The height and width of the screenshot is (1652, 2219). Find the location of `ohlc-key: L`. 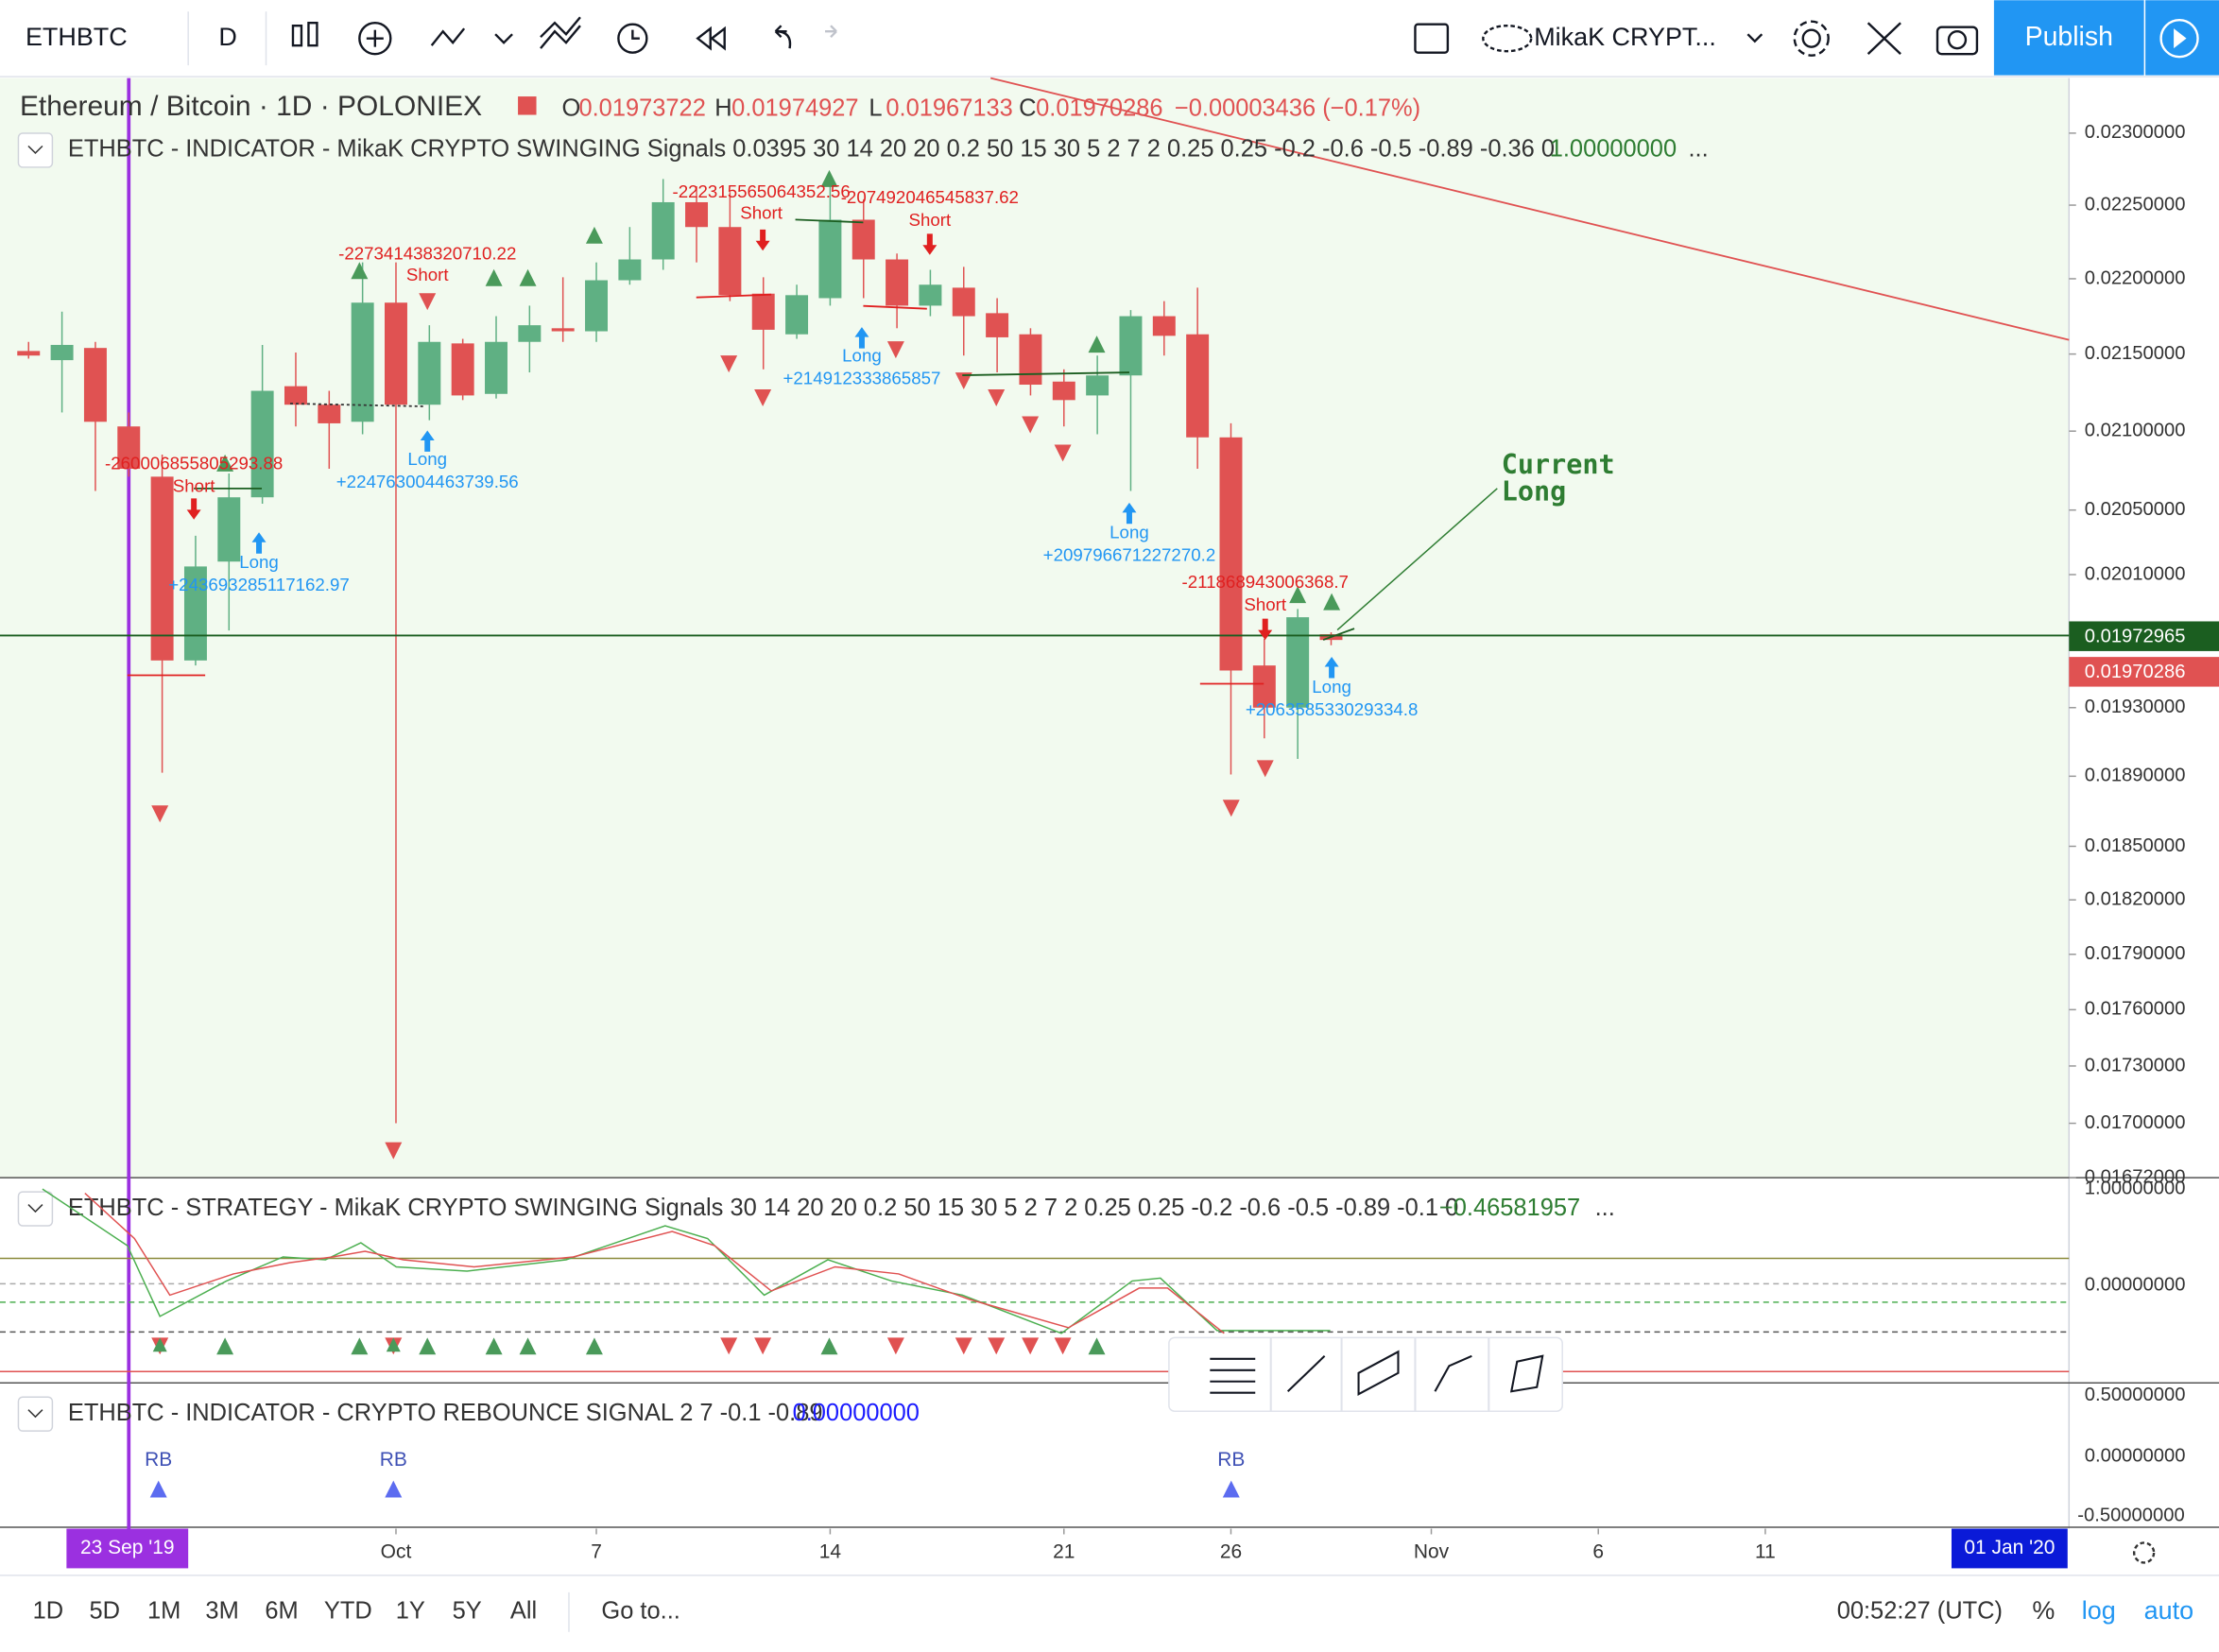

ohlc-key: L is located at coordinates (875, 108).